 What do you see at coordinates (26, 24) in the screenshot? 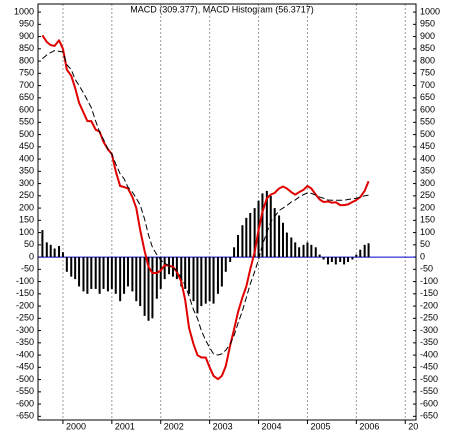
I see `y-tick-label: 950` at bounding box center [26, 24].